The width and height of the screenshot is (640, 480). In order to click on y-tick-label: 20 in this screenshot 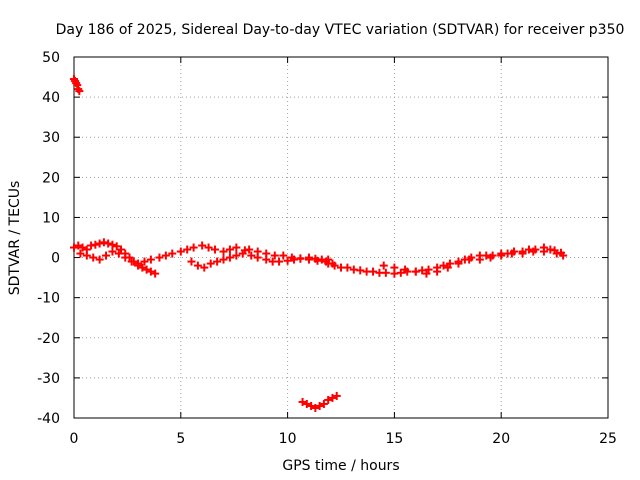, I will do `click(51, 178)`.